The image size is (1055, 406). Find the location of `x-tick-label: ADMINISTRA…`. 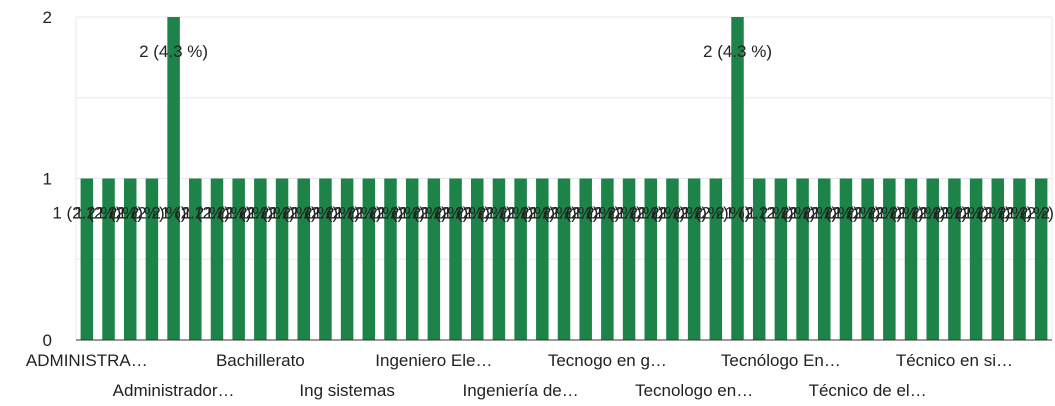

x-tick-label: ADMINISTRA… is located at coordinates (87, 360).